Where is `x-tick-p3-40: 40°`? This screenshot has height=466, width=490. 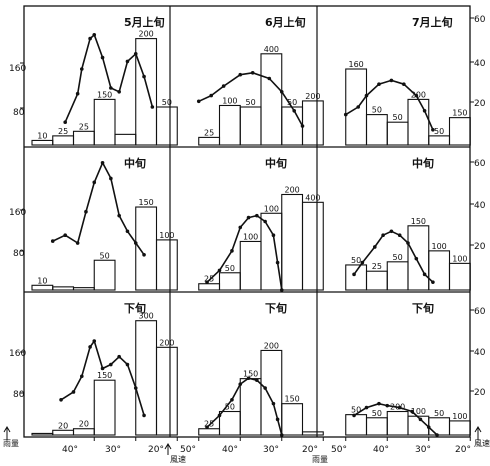 x-tick-p3-40: 40° is located at coordinates (381, 450).